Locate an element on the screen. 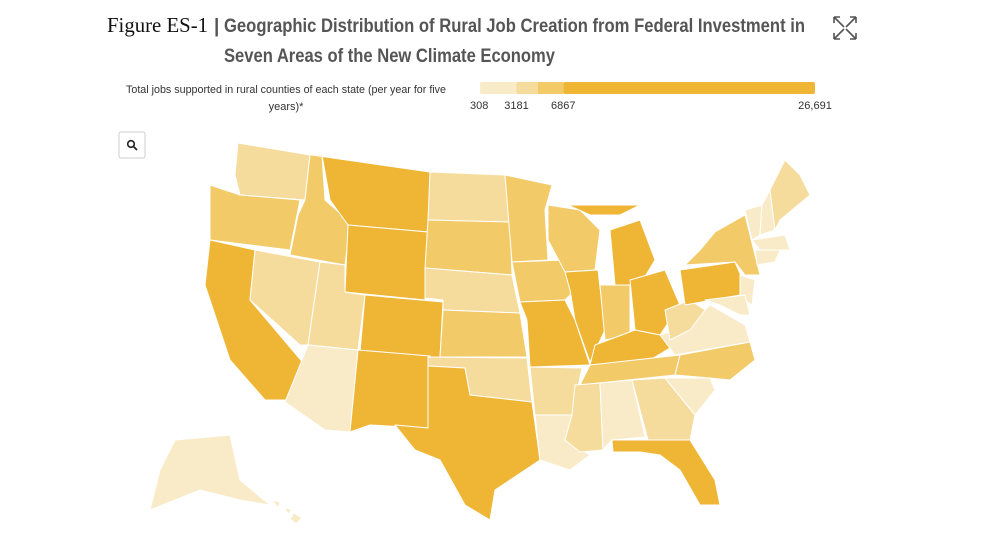 The height and width of the screenshot is (547, 985). zoom-button is located at coordinates (132, 145).